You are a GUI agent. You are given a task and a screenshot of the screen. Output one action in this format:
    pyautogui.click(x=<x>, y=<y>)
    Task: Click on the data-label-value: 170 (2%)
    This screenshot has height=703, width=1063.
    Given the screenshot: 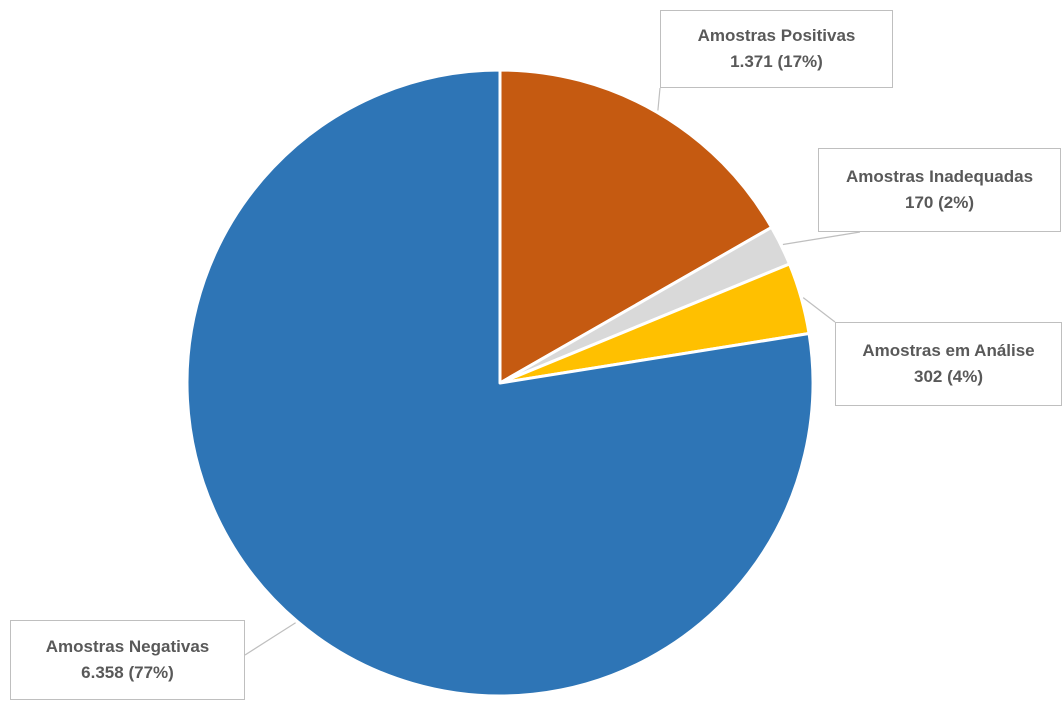 What is the action you would take?
    pyautogui.click(x=939, y=202)
    